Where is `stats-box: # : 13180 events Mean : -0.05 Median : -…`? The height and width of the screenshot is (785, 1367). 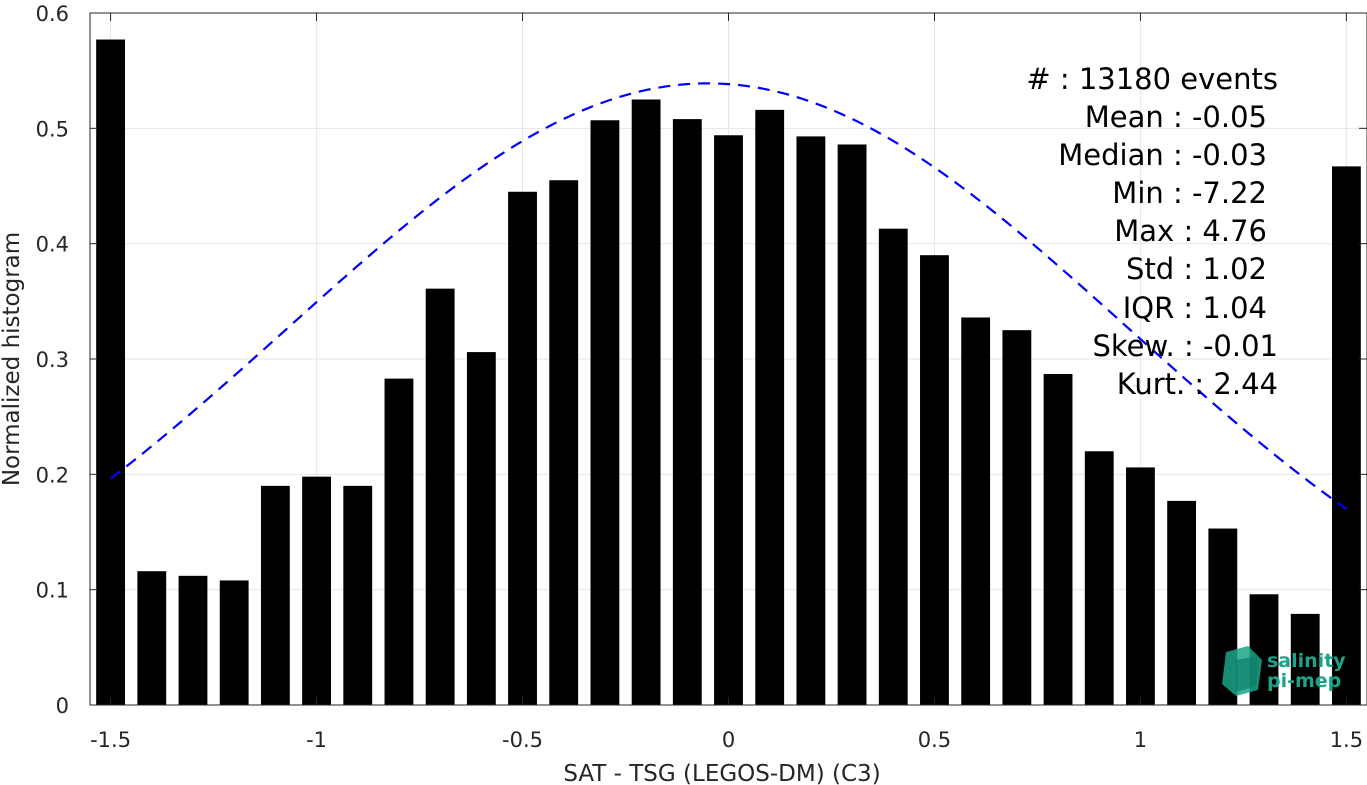
stats-box: # : 13180 events Mean : -0.05 Median : -… is located at coordinates (1152, 231).